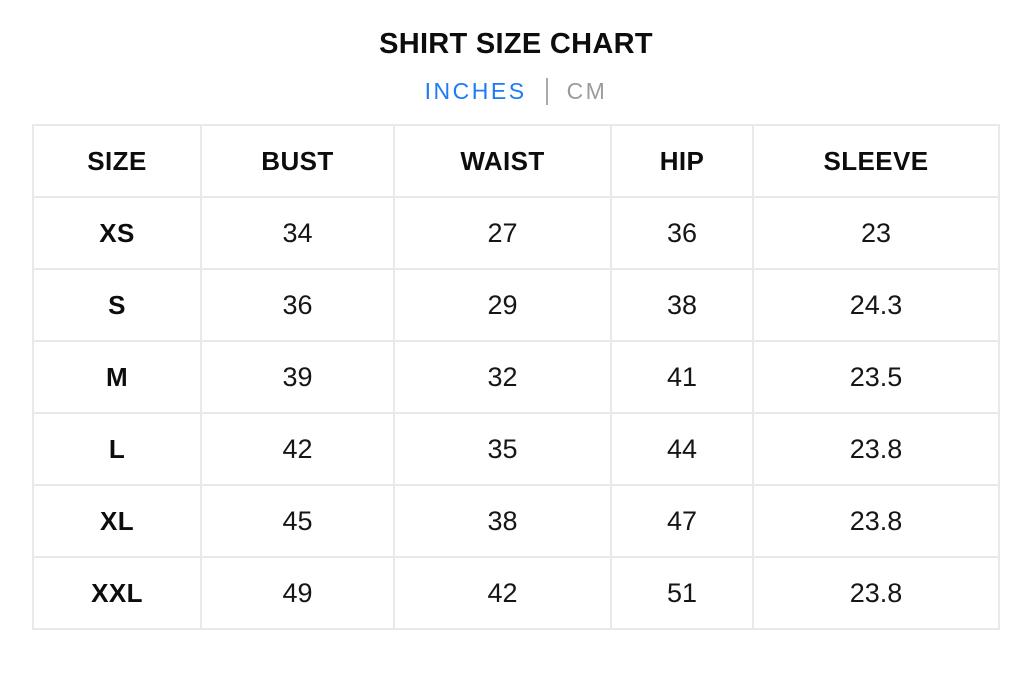 The height and width of the screenshot is (680, 1032). What do you see at coordinates (502, 377) in the screenshot?
I see `waist-value: 32` at bounding box center [502, 377].